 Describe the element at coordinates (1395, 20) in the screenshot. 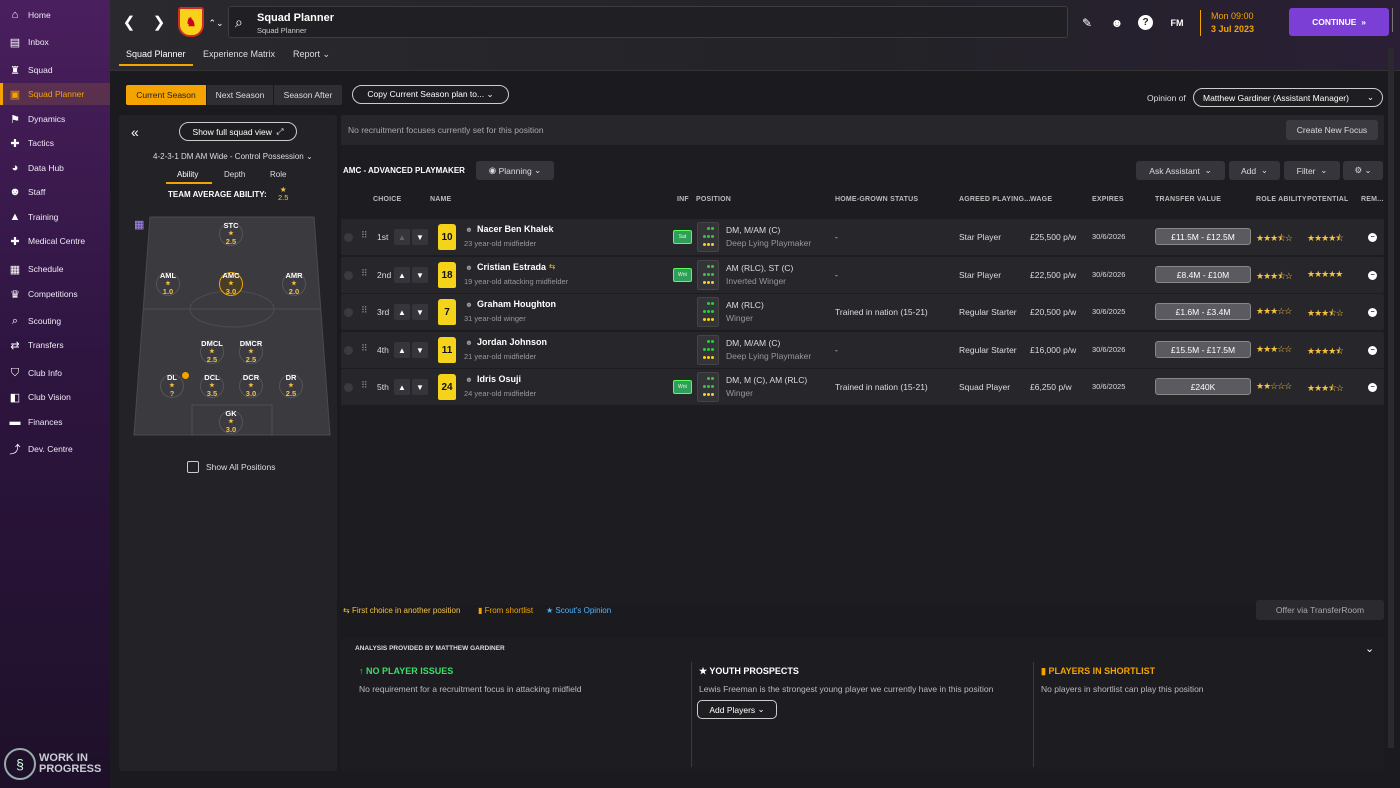

I see `scroll-handle` at that location.